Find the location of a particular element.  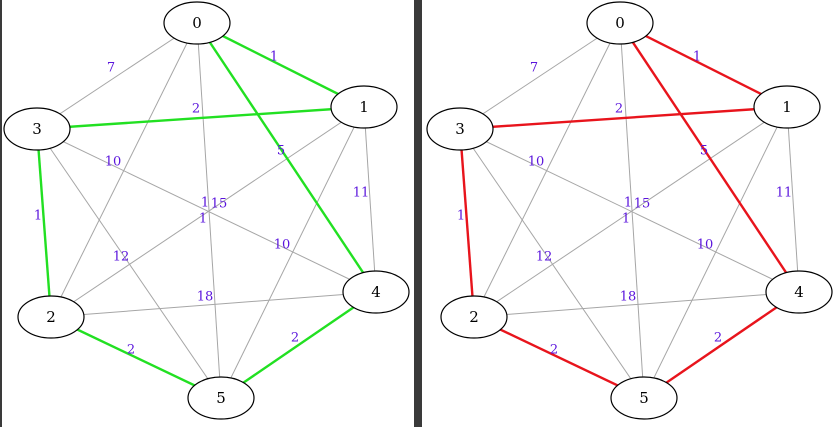

edge-weight-2-5: 2 is located at coordinates (131, 350).